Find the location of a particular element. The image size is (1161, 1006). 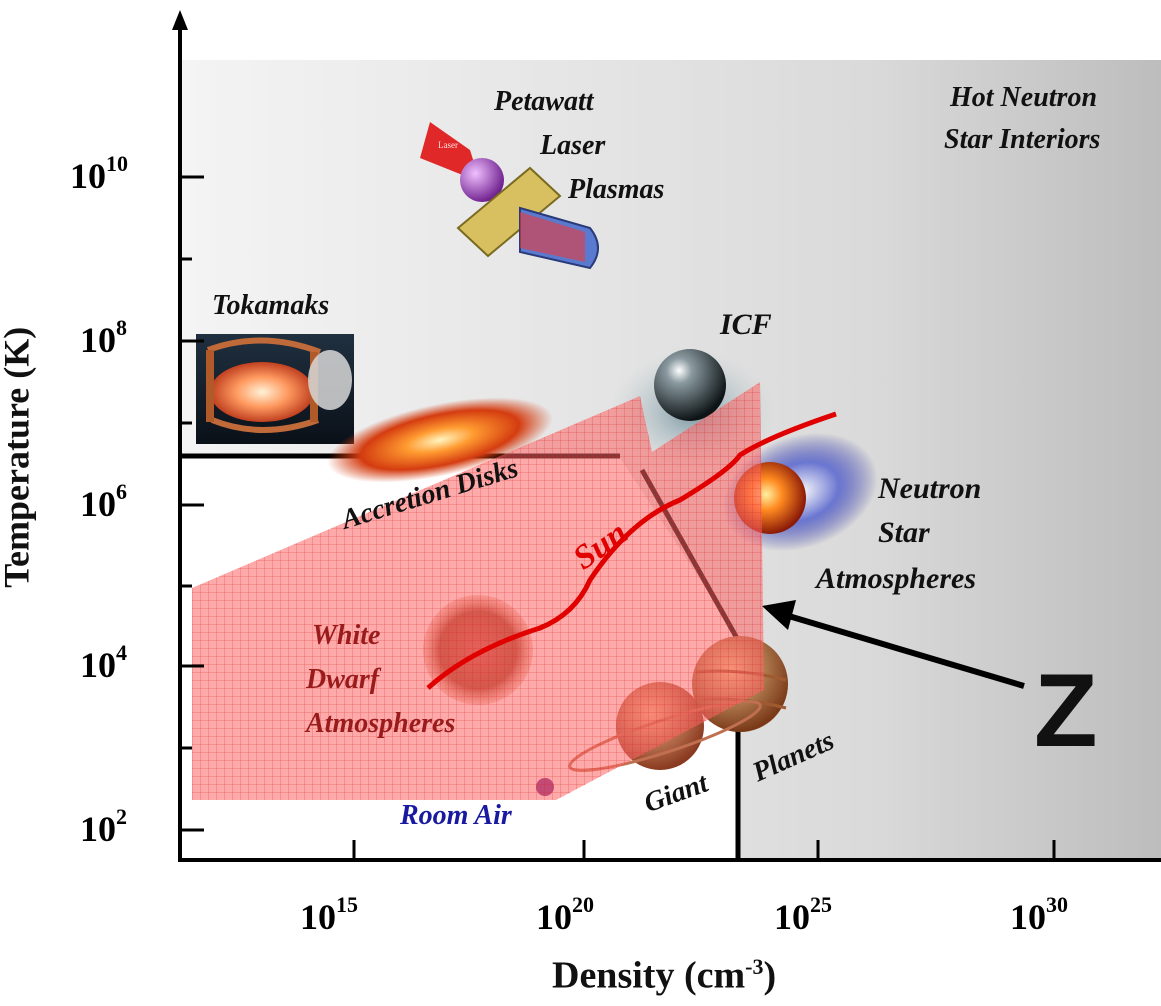

label-neutron: Neutron is located at coordinates (930, 488).